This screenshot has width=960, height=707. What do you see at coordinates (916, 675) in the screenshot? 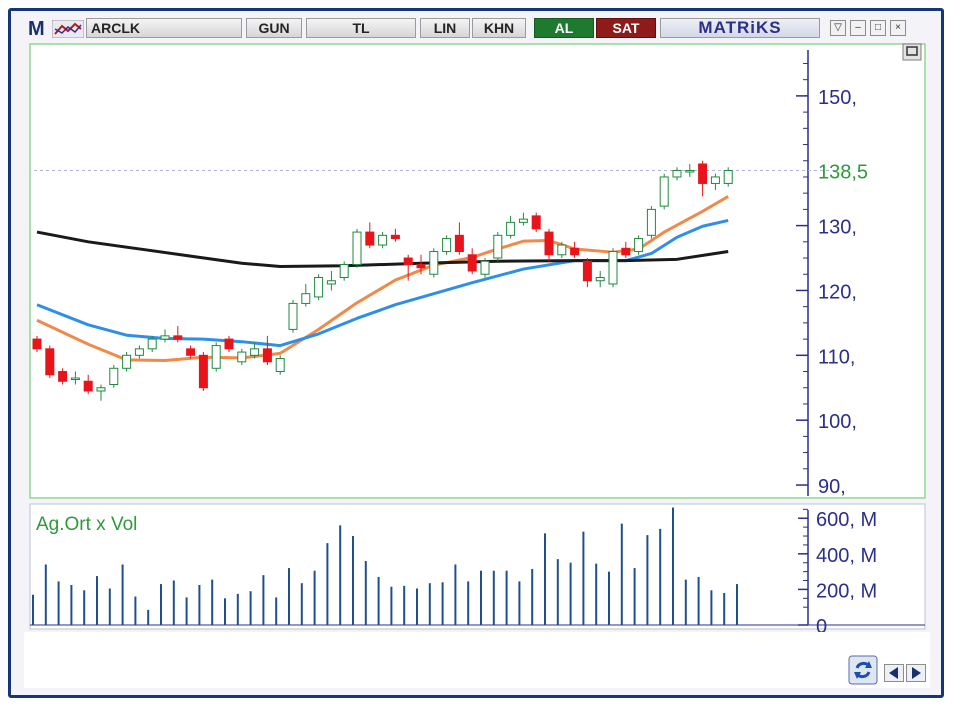
I see `arrow-right-icon` at bounding box center [916, 675].